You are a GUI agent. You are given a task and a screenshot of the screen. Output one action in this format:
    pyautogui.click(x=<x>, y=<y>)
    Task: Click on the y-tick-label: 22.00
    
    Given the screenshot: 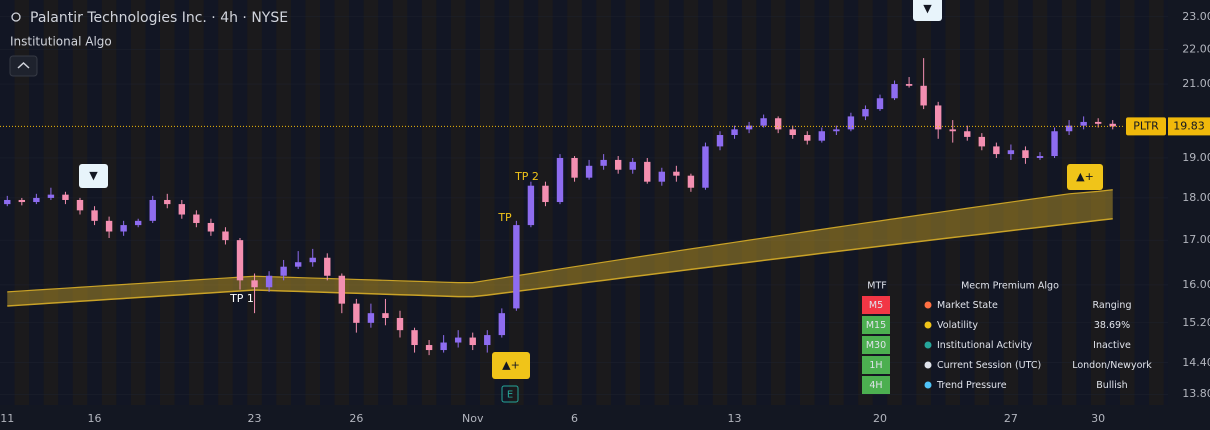 What is the action you would take?
    pyautogui.click(x=1196, y=49)
    